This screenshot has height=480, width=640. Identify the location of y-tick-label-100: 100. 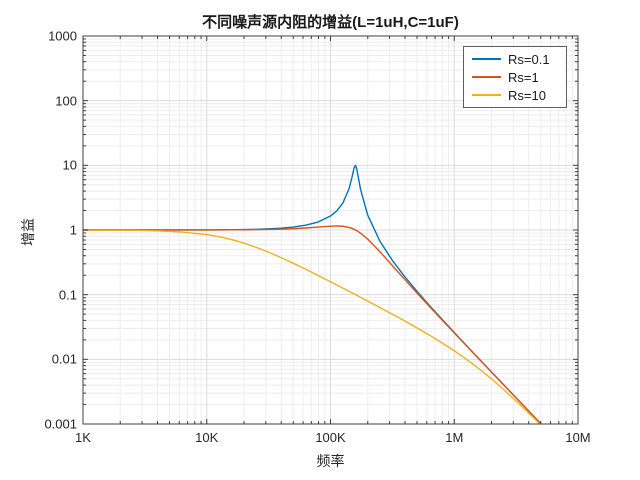
(66, 101).